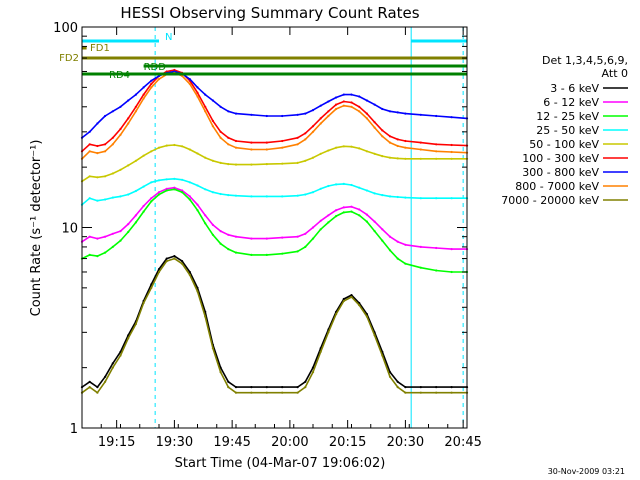 Image resolution: width=640 pixels, height=480 pixels. What do you see at coordinates (69, 58) in the screenshot?
I see `flag-label-fd2: FD2` at bounding box center [69, 58].